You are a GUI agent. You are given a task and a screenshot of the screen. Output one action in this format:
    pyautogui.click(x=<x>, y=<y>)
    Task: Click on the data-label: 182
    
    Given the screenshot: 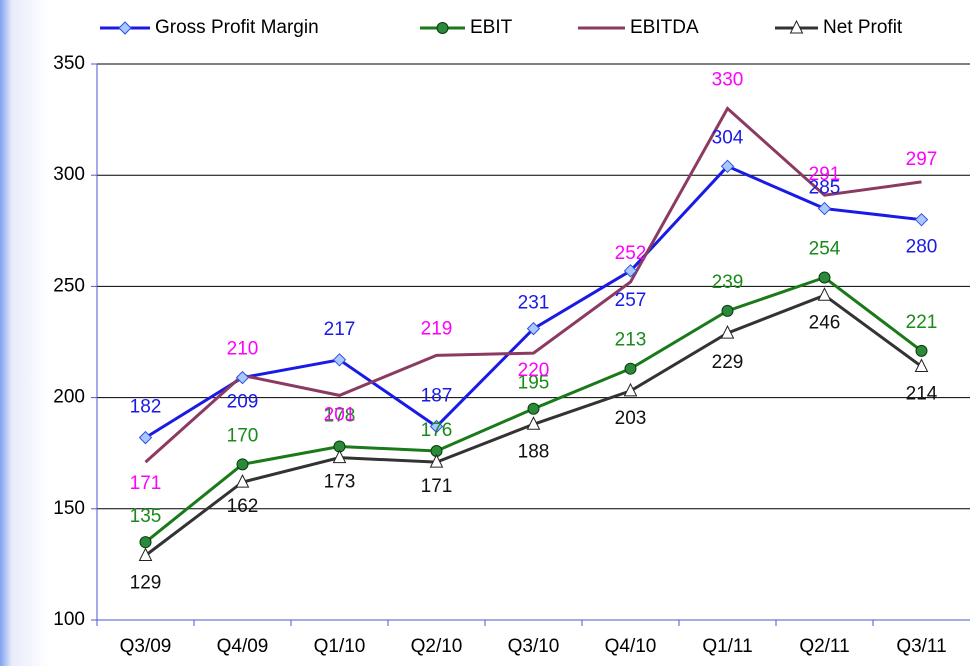 What is the action you would take?
    pyautogui.click(x=146, y=407)
    